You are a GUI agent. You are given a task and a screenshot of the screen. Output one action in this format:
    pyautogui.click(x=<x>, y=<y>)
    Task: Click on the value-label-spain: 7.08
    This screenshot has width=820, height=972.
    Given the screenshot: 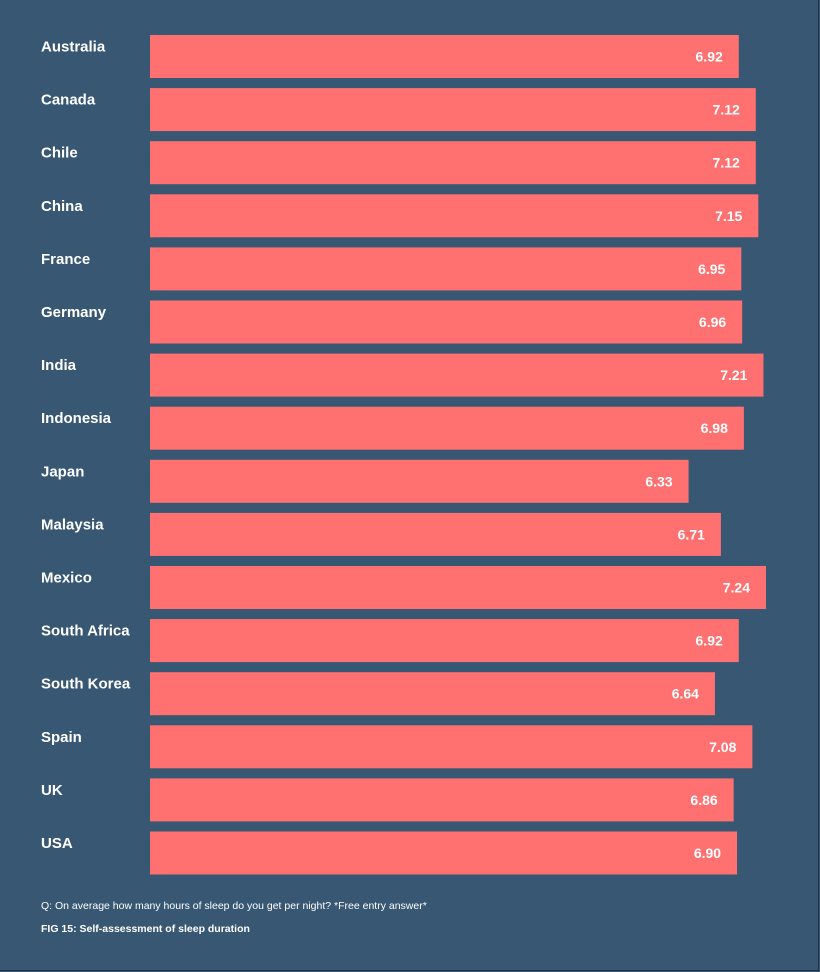 What is the action you would take?
    pyautogui.click(x=722, y=747)
    